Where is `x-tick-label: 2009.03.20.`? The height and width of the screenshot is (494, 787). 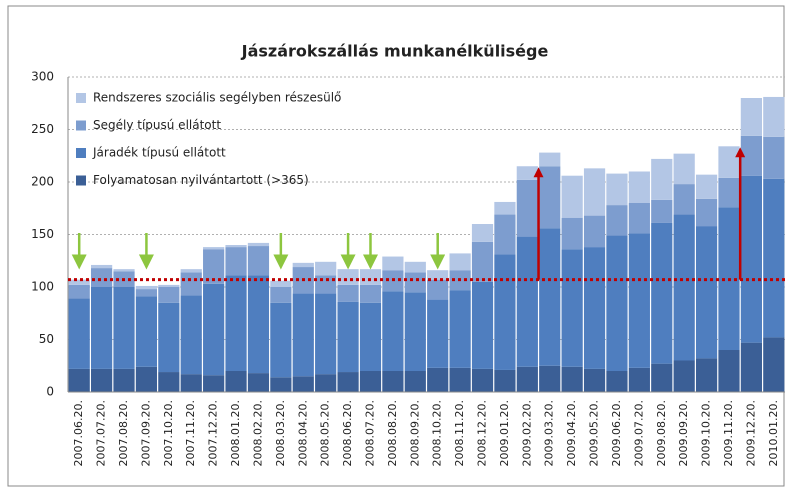 x-tick-label: 2009.03.20. is located at coordinates (549, 433).